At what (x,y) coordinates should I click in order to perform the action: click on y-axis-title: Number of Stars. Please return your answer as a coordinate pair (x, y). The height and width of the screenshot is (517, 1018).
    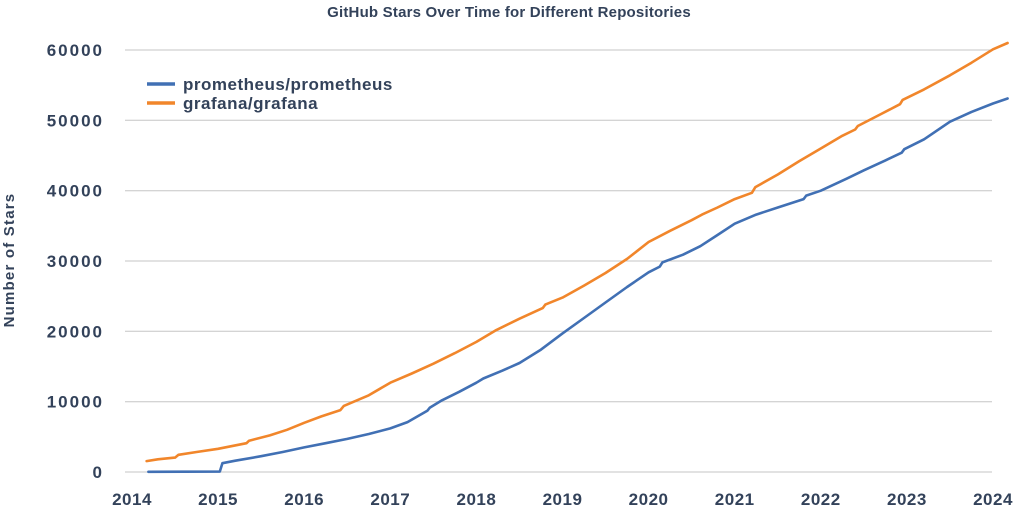
    Looking at the image, I should click on (9, 260).